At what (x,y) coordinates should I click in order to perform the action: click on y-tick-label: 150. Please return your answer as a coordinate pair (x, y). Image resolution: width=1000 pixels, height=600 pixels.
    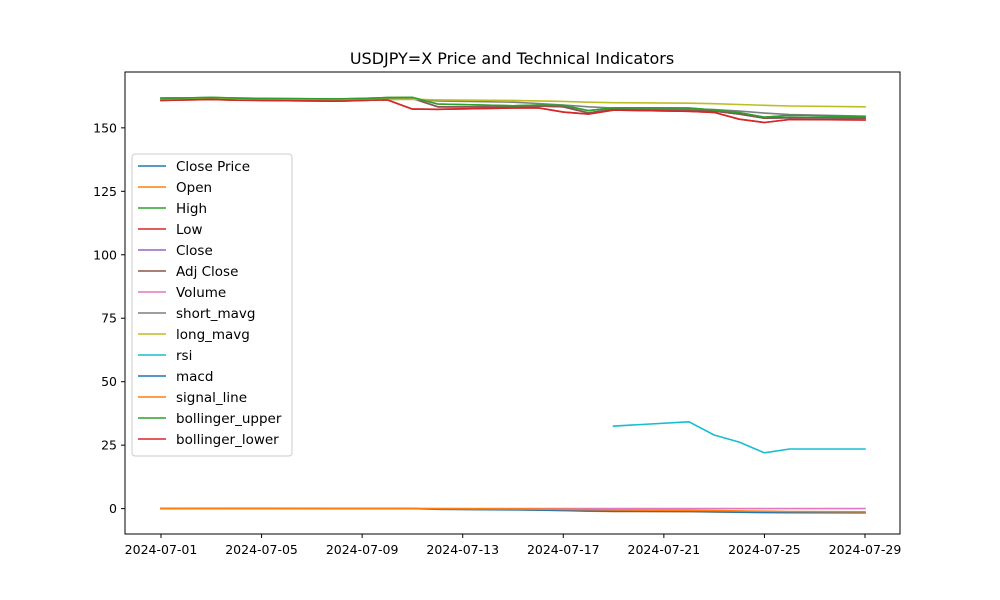
    Looking at the image, I should click on (105, 127).